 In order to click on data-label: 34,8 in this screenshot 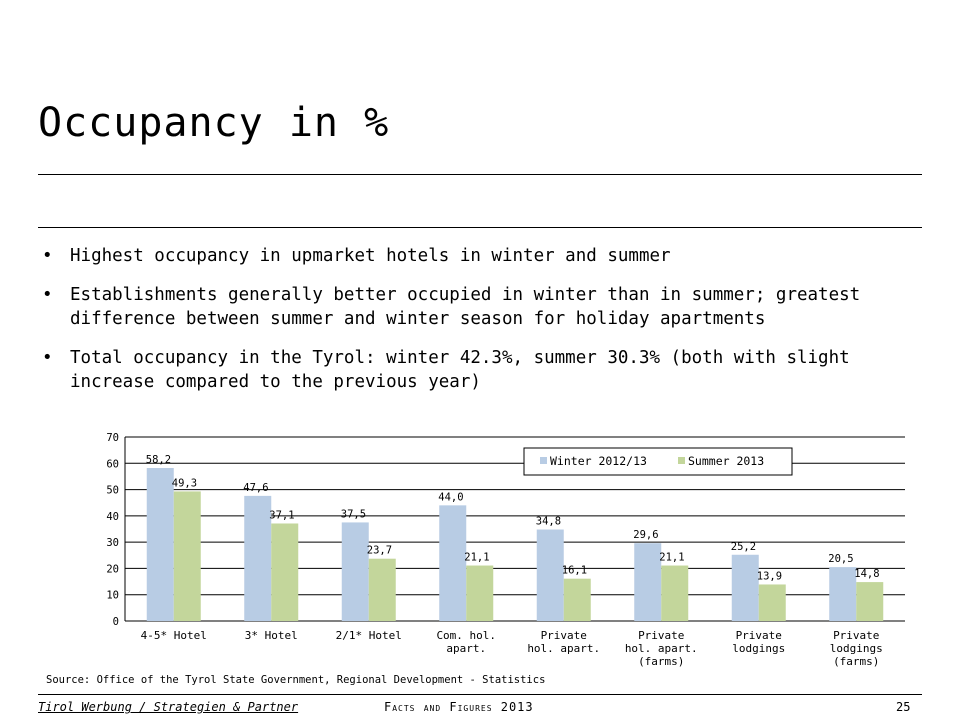, I will do `click(548, 522)`.